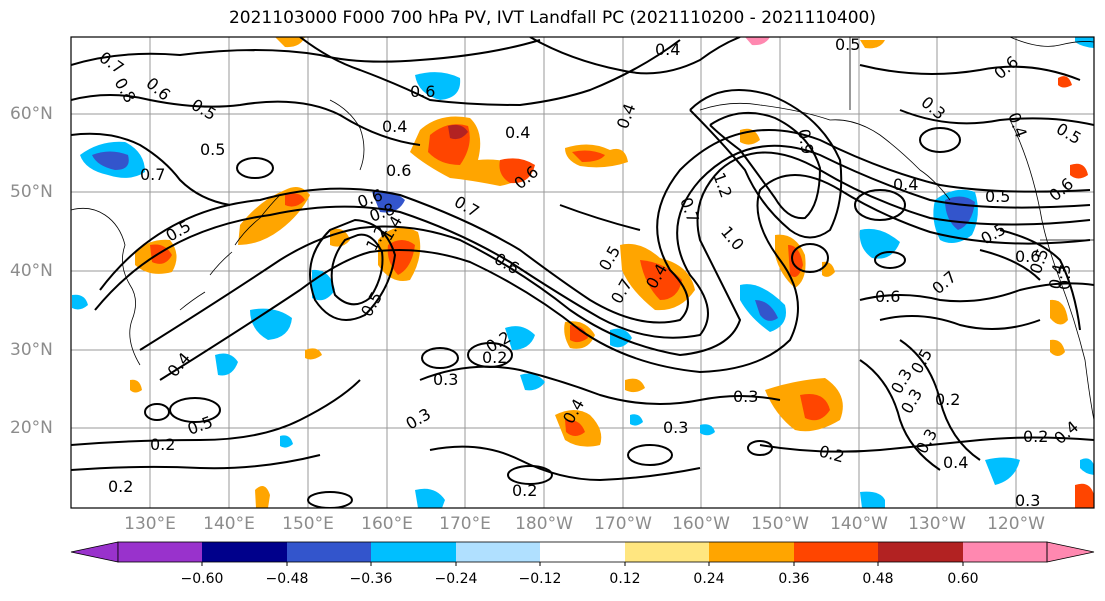 Image resolution: width=1105 pixels, height=601 pixels. Describe the element at coordinates (544, 524) in the screenshot. I see `lon-label: 180°W` at that location.